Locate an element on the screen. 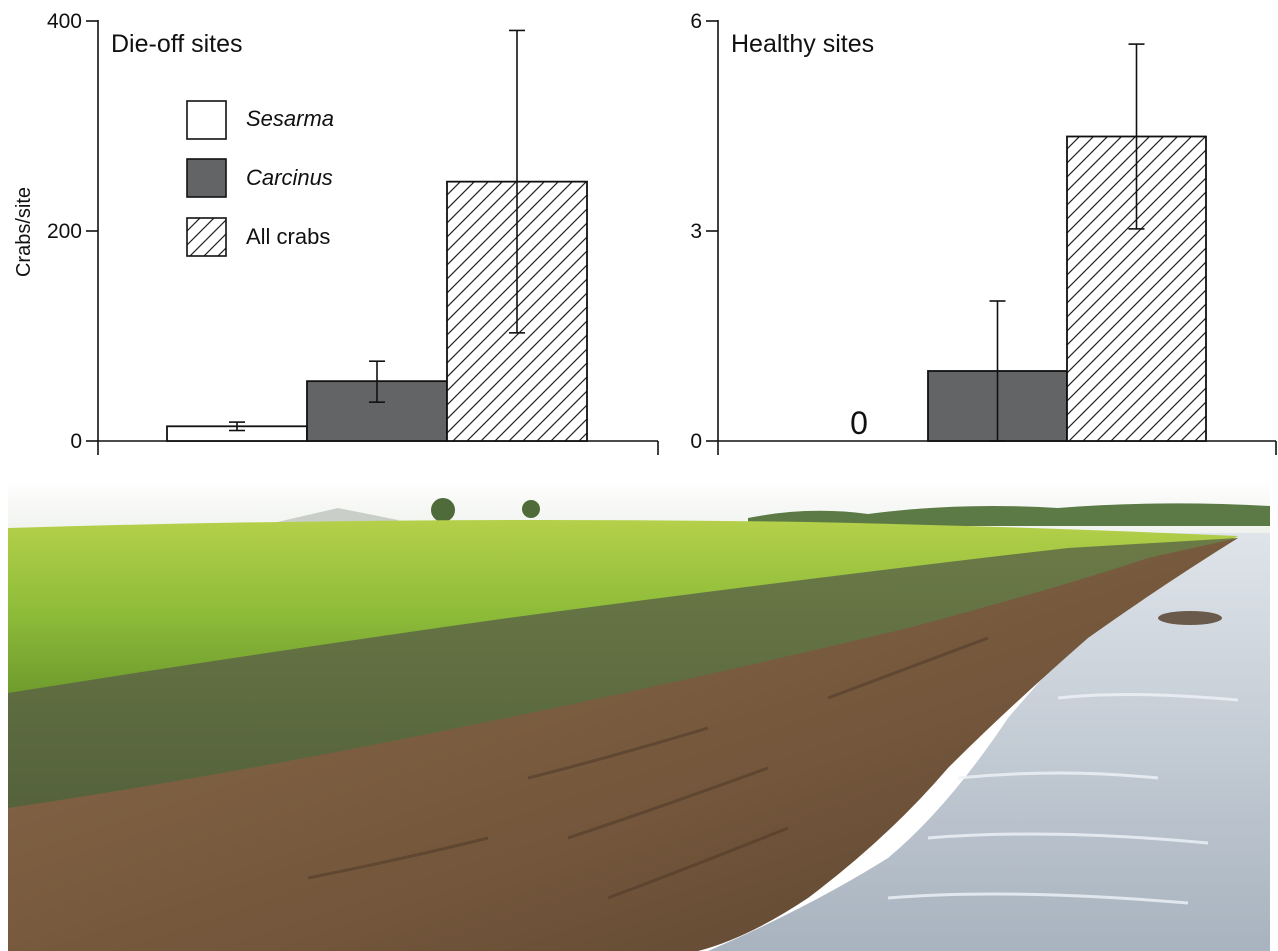 This screenshot has height=951, width=1278. die-off-y-ticks: 0 200 400 is located at coordinates (72, 231).